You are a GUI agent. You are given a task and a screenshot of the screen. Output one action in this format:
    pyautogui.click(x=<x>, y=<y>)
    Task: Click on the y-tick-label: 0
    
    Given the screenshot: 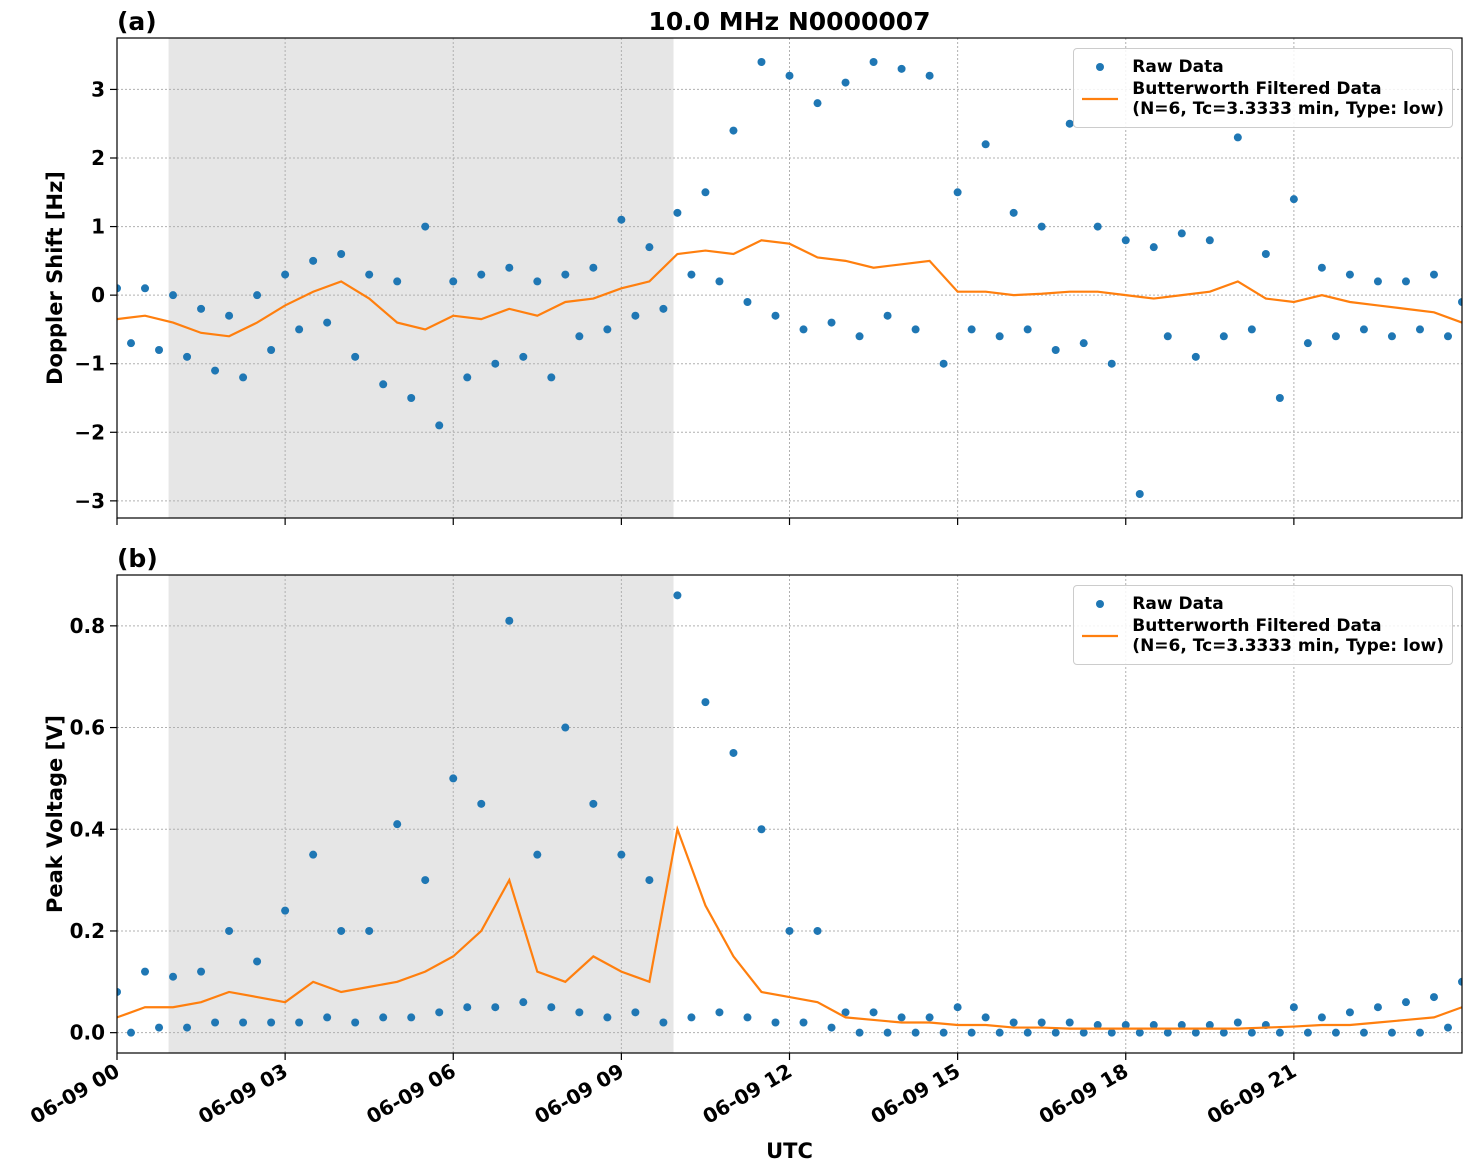 What is the action you would take?
    pyautogui.click(x=98, y=295)
    